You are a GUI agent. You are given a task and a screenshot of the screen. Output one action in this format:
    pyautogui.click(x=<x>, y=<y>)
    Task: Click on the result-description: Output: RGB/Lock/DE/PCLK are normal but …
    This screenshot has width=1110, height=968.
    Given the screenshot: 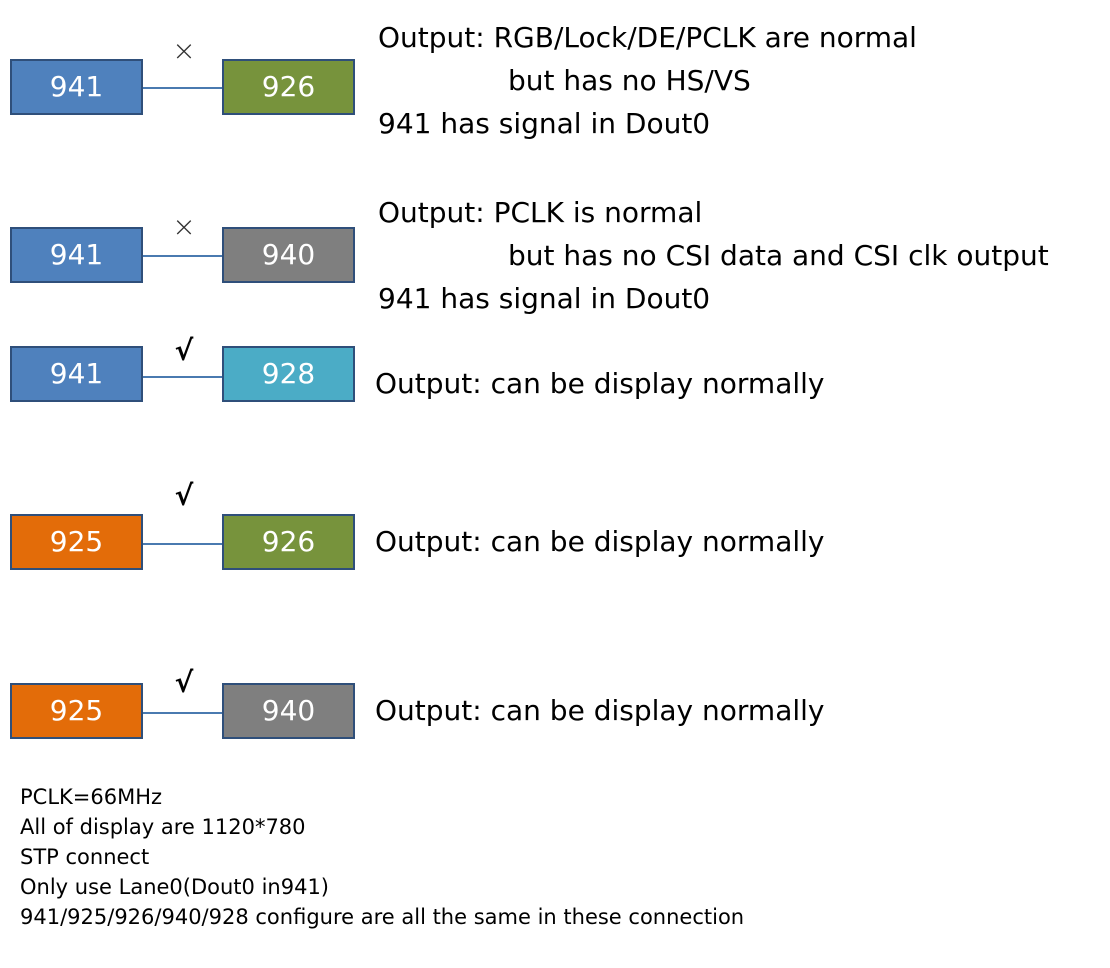 What is the action you would take?
    pyautogui.click(x=647, y=80)
    